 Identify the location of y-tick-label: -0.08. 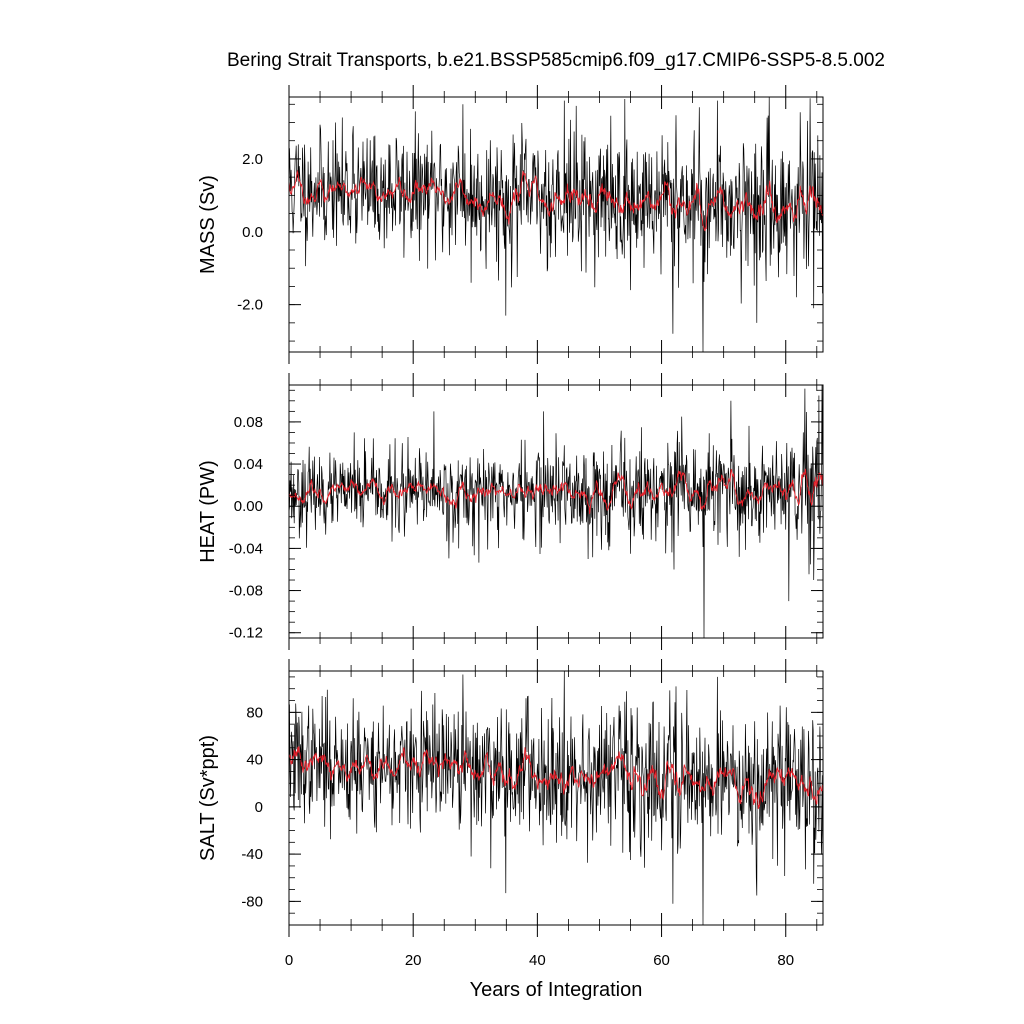
(246, 591).